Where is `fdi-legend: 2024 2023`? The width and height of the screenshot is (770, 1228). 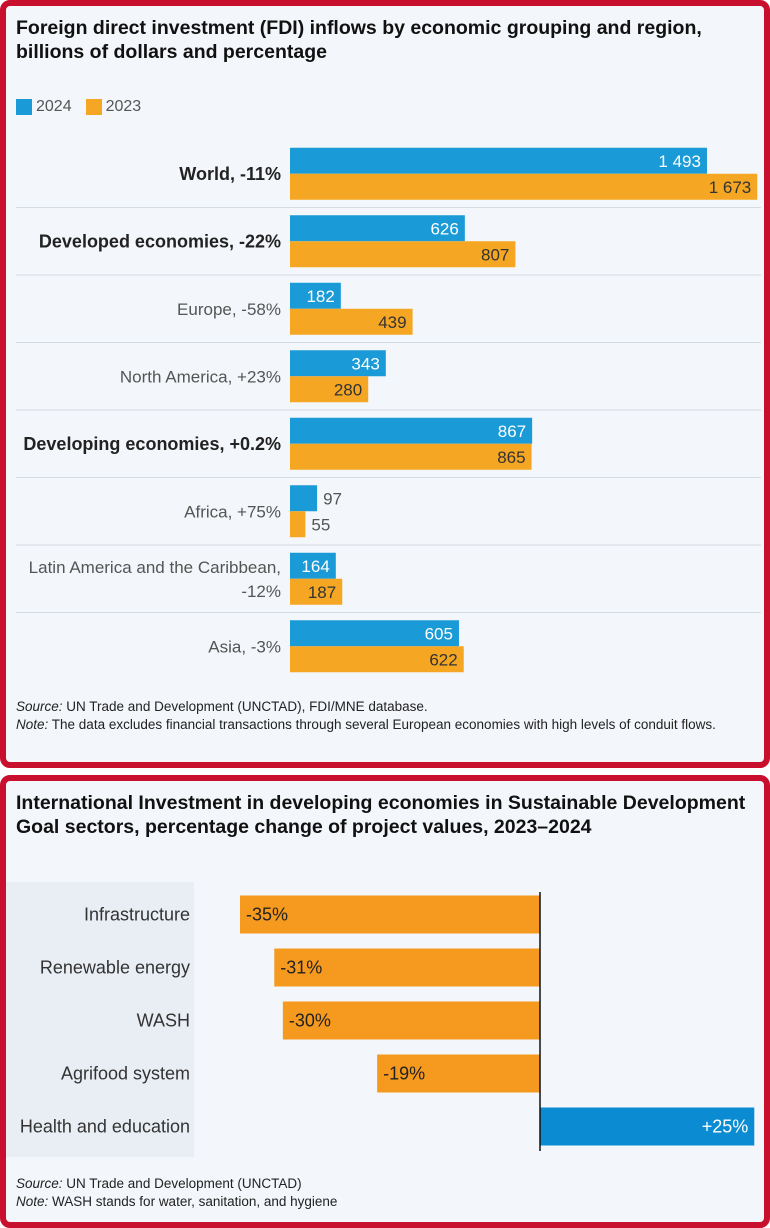 fdi-legend: 2024 2023 is located at coordinates (85, 107).